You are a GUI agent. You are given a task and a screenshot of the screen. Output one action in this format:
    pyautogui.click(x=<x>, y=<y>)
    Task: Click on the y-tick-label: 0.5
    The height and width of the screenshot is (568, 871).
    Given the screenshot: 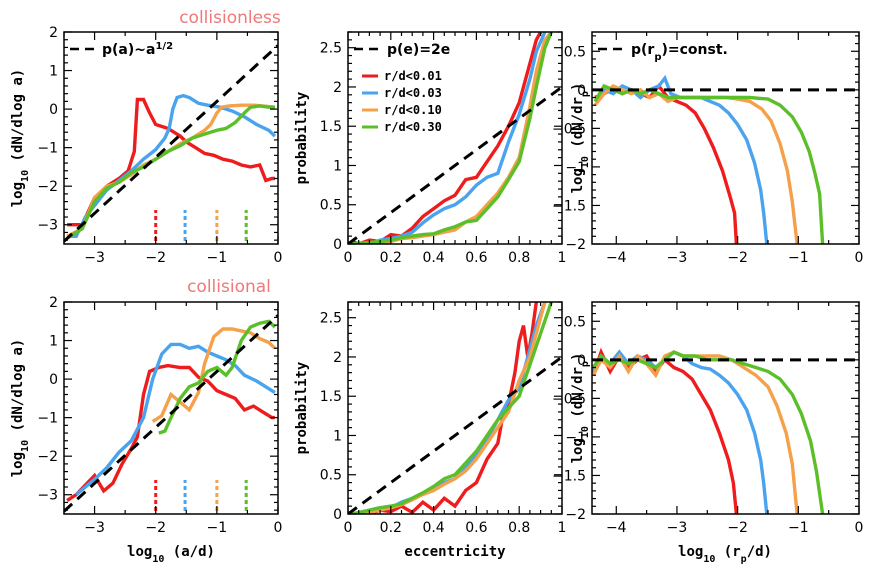 What is the action you would take?
    pyautogui.click(x=331, y=476)
    